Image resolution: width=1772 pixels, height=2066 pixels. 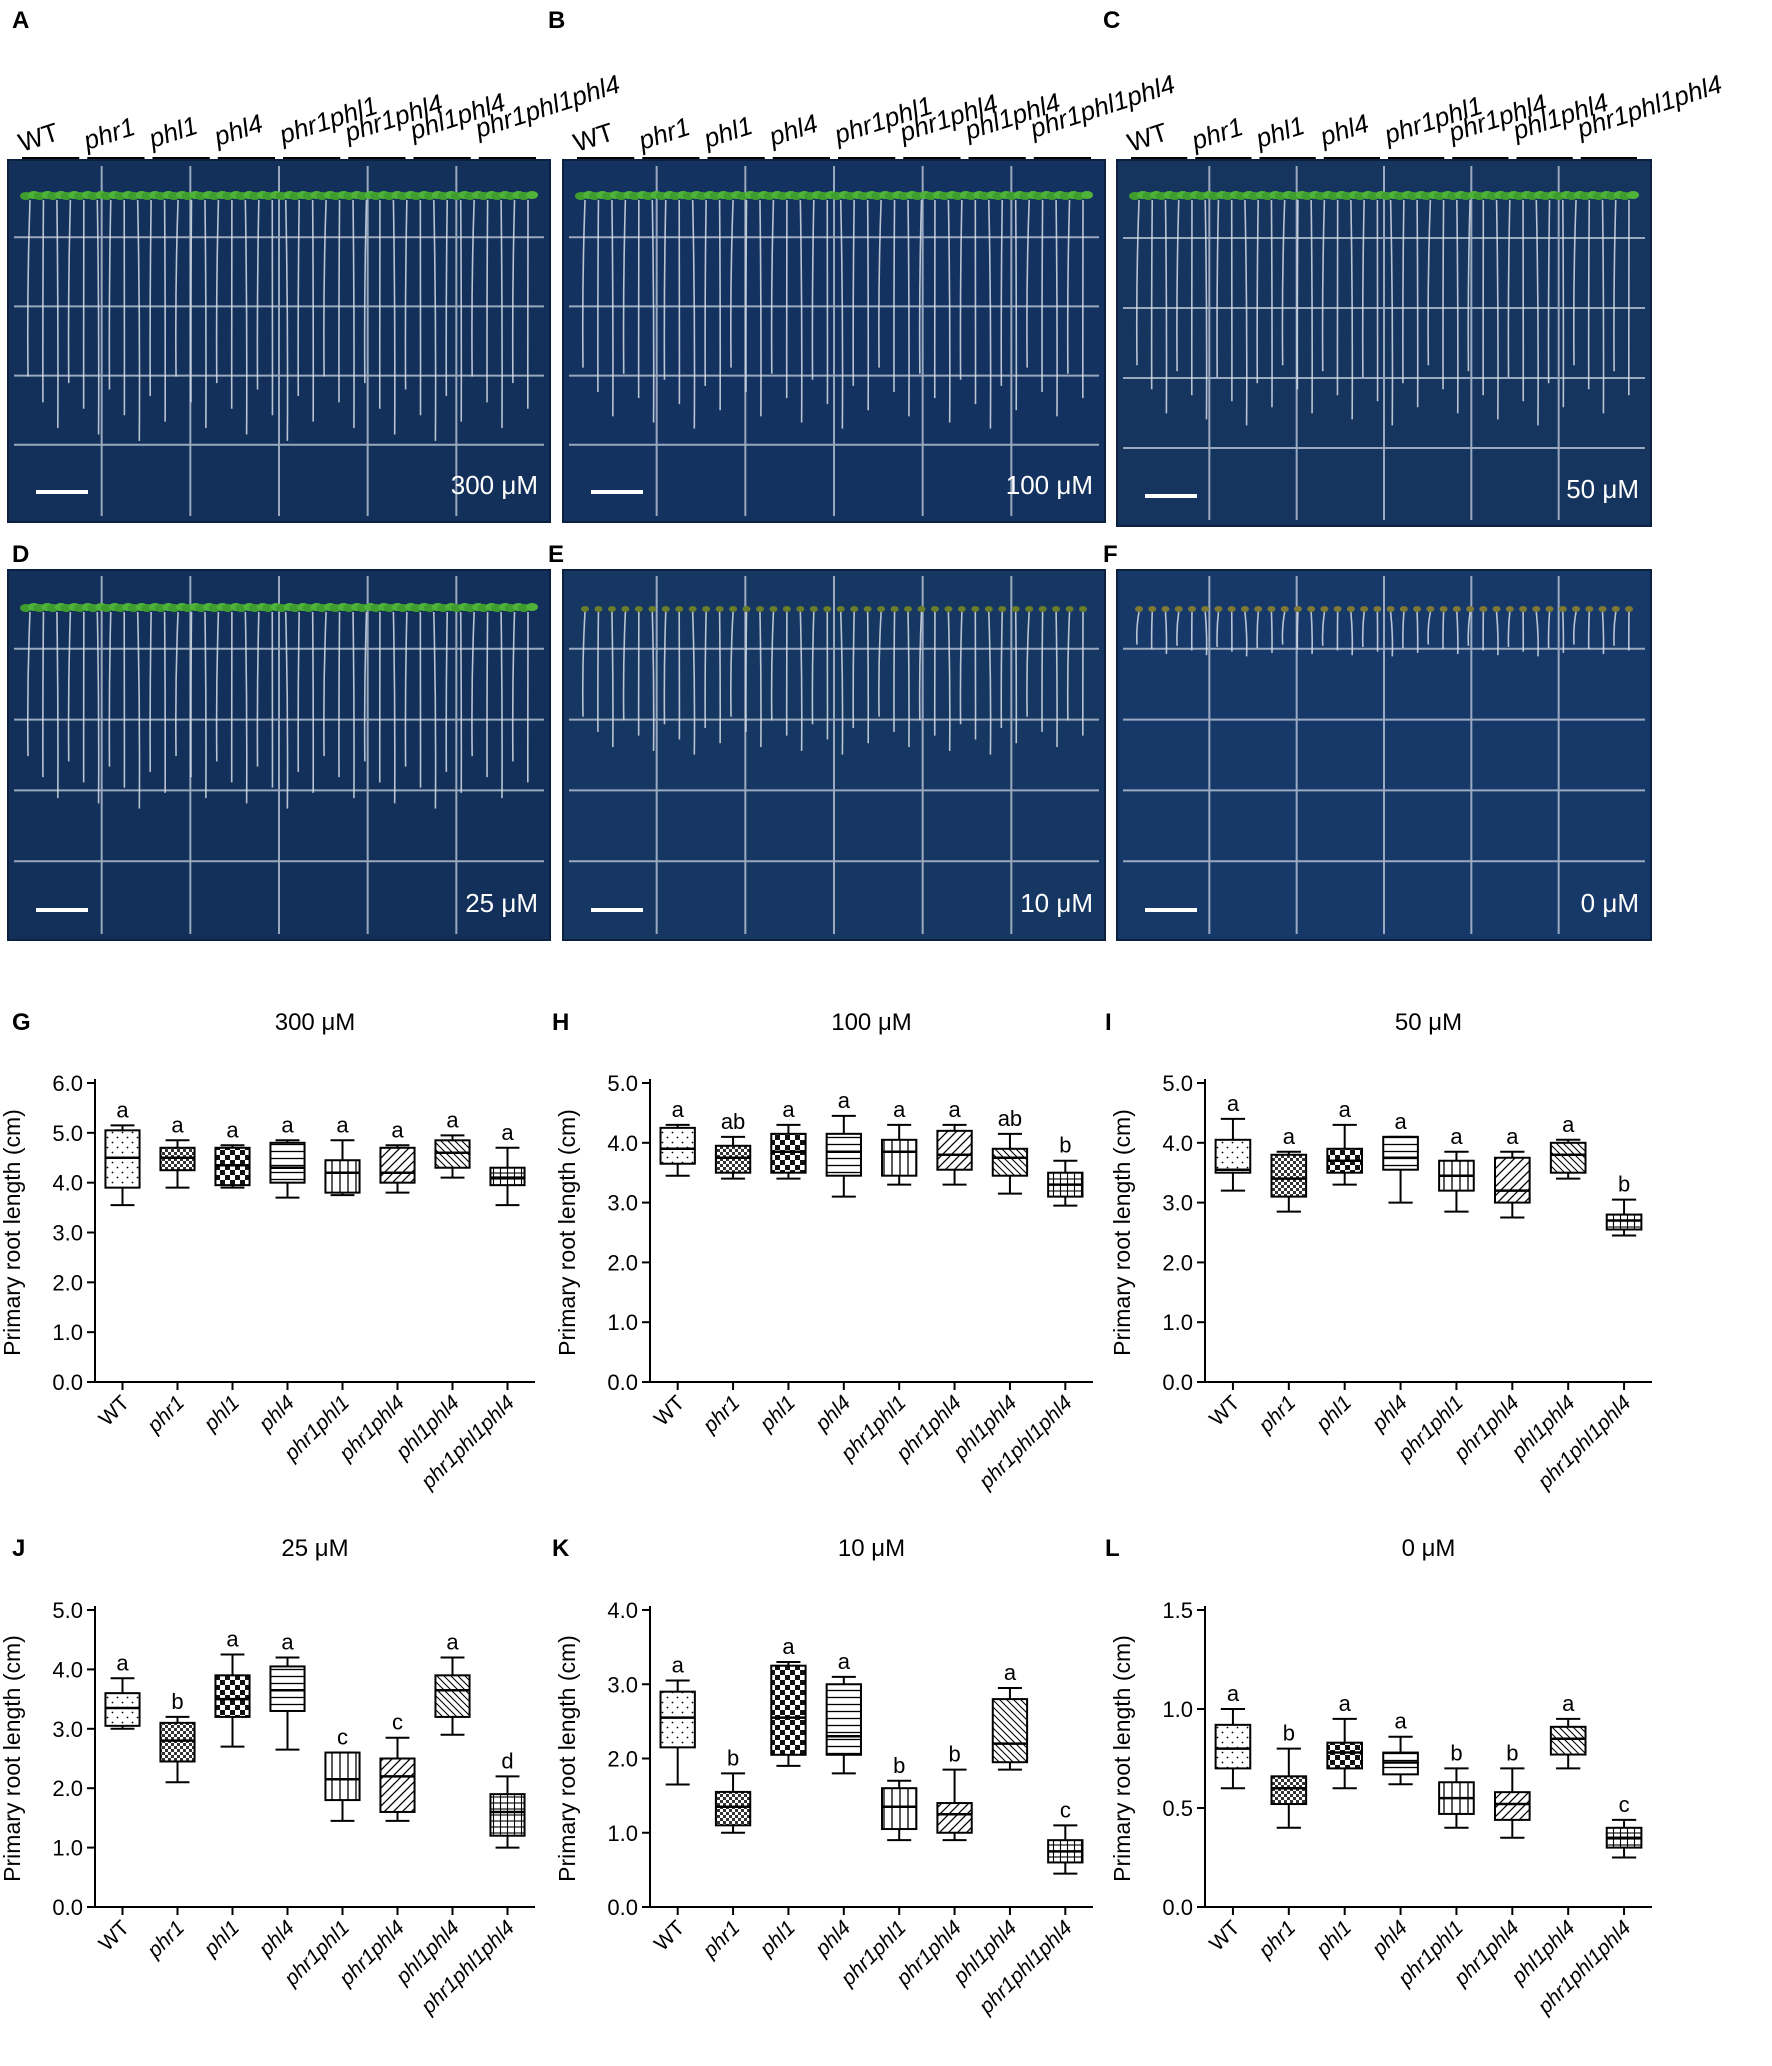 I want to click on chart-title: 25 μM, so click(x=314, y=1548).